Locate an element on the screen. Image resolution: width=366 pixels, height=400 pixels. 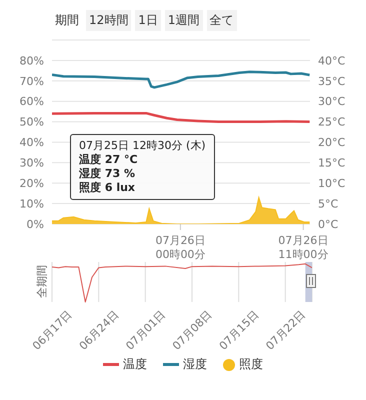
y-tick-label: 80% is located at coordinates (32, 61).